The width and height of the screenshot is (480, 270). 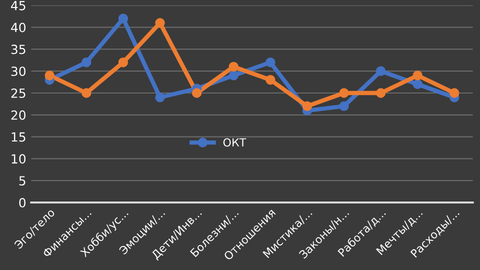 I want to click on y-tick-label: 0, so click(x=22, y=203).